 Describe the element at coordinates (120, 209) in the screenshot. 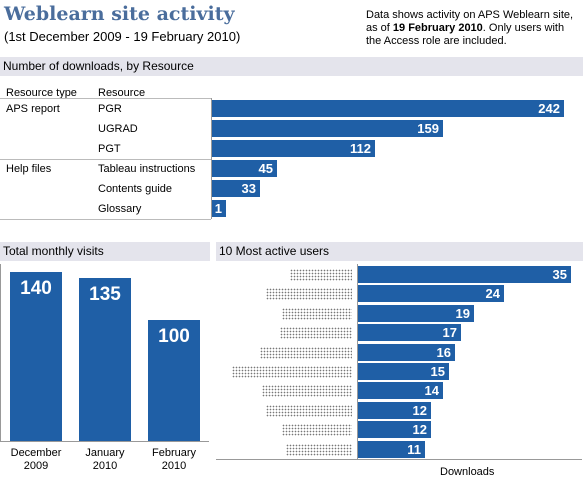

I see `resource-label: Glossary` at that location.